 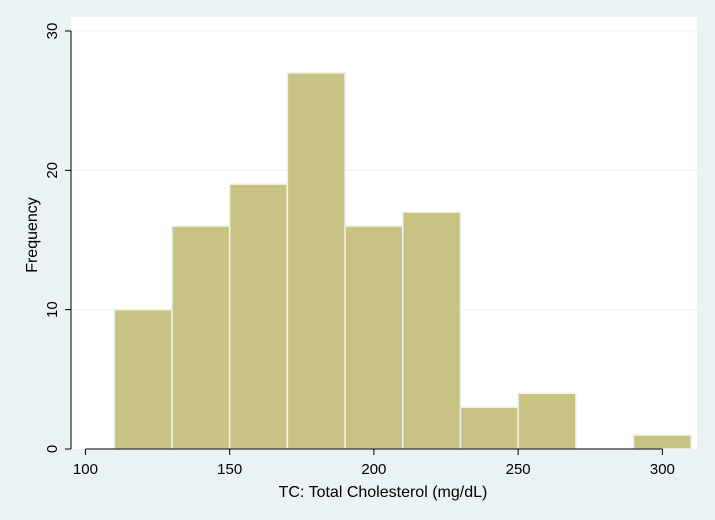 What do you see at coordinates (373, 469) in the screenshot?
I see `x-tick-label: 200` at bounding box center [373, 469].